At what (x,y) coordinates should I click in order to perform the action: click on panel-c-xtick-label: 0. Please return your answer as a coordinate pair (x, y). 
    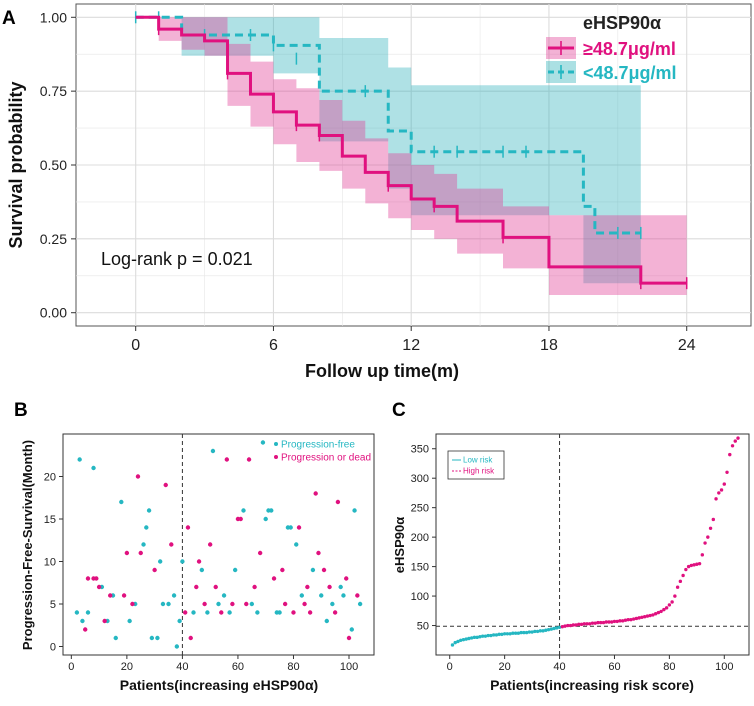
    Looking at the image, I should click on (450, 667).